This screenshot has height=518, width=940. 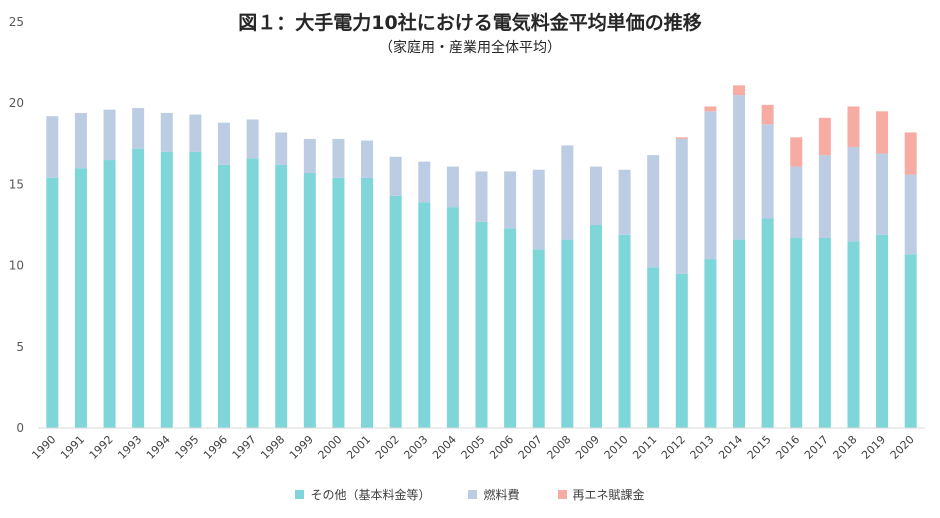 What do you see at coordinates (470, 48) in the screenshot?
I see `chart-subtitle: （家庭用・産業用全体平均）` at bounding box center [470, 48].